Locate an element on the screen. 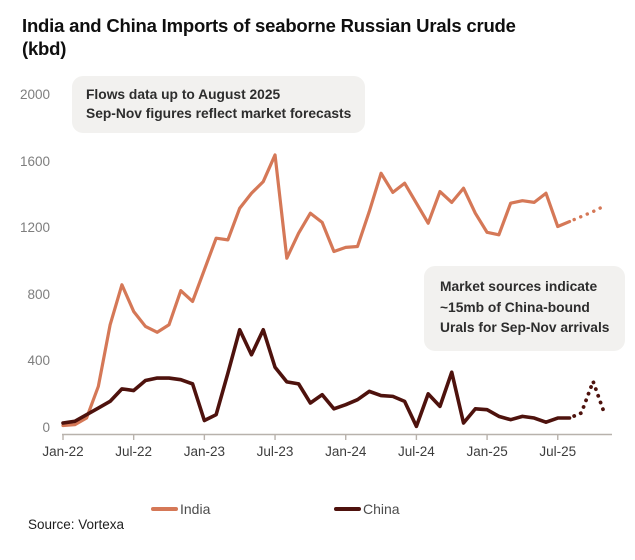 The width and height of the screenshot is (635, 560). y-axis-label: 2000 is located at coordinates (34, 94).